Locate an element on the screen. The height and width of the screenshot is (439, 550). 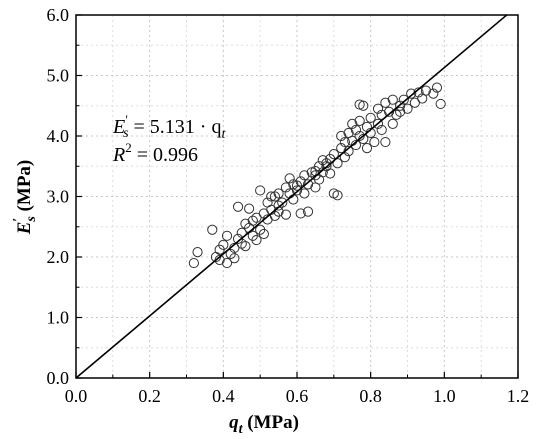
y-tick-label: 3.0 is located at coordinates (58, 197).